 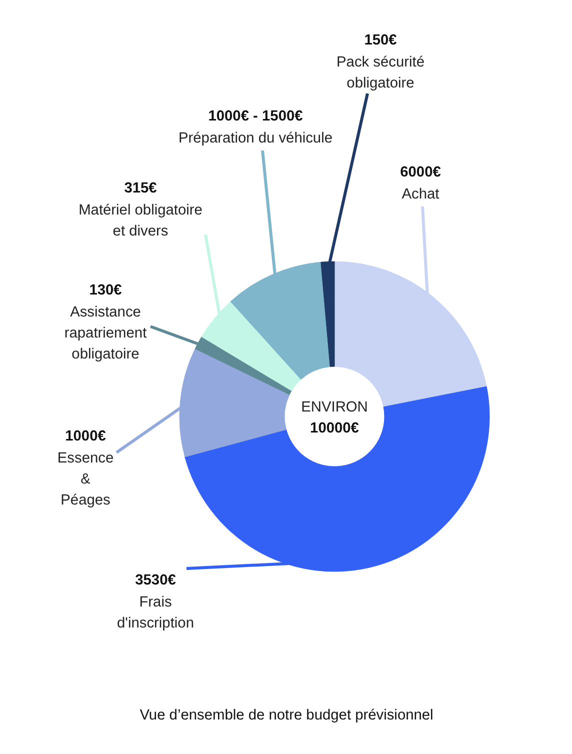 I want to click on slice-label: 1000€ Essence & Péages, so click(x=85, y=468).